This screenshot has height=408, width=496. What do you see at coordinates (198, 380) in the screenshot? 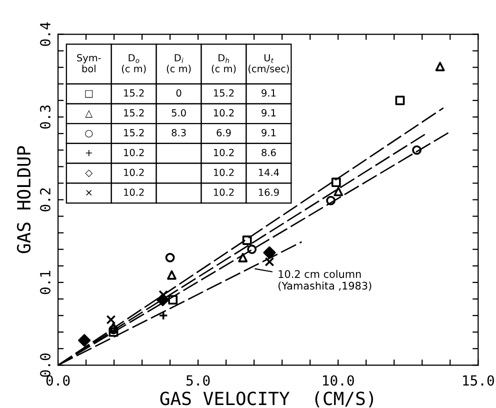
I see `x-tick-label: 5.0` at bounding box center [198, 380].